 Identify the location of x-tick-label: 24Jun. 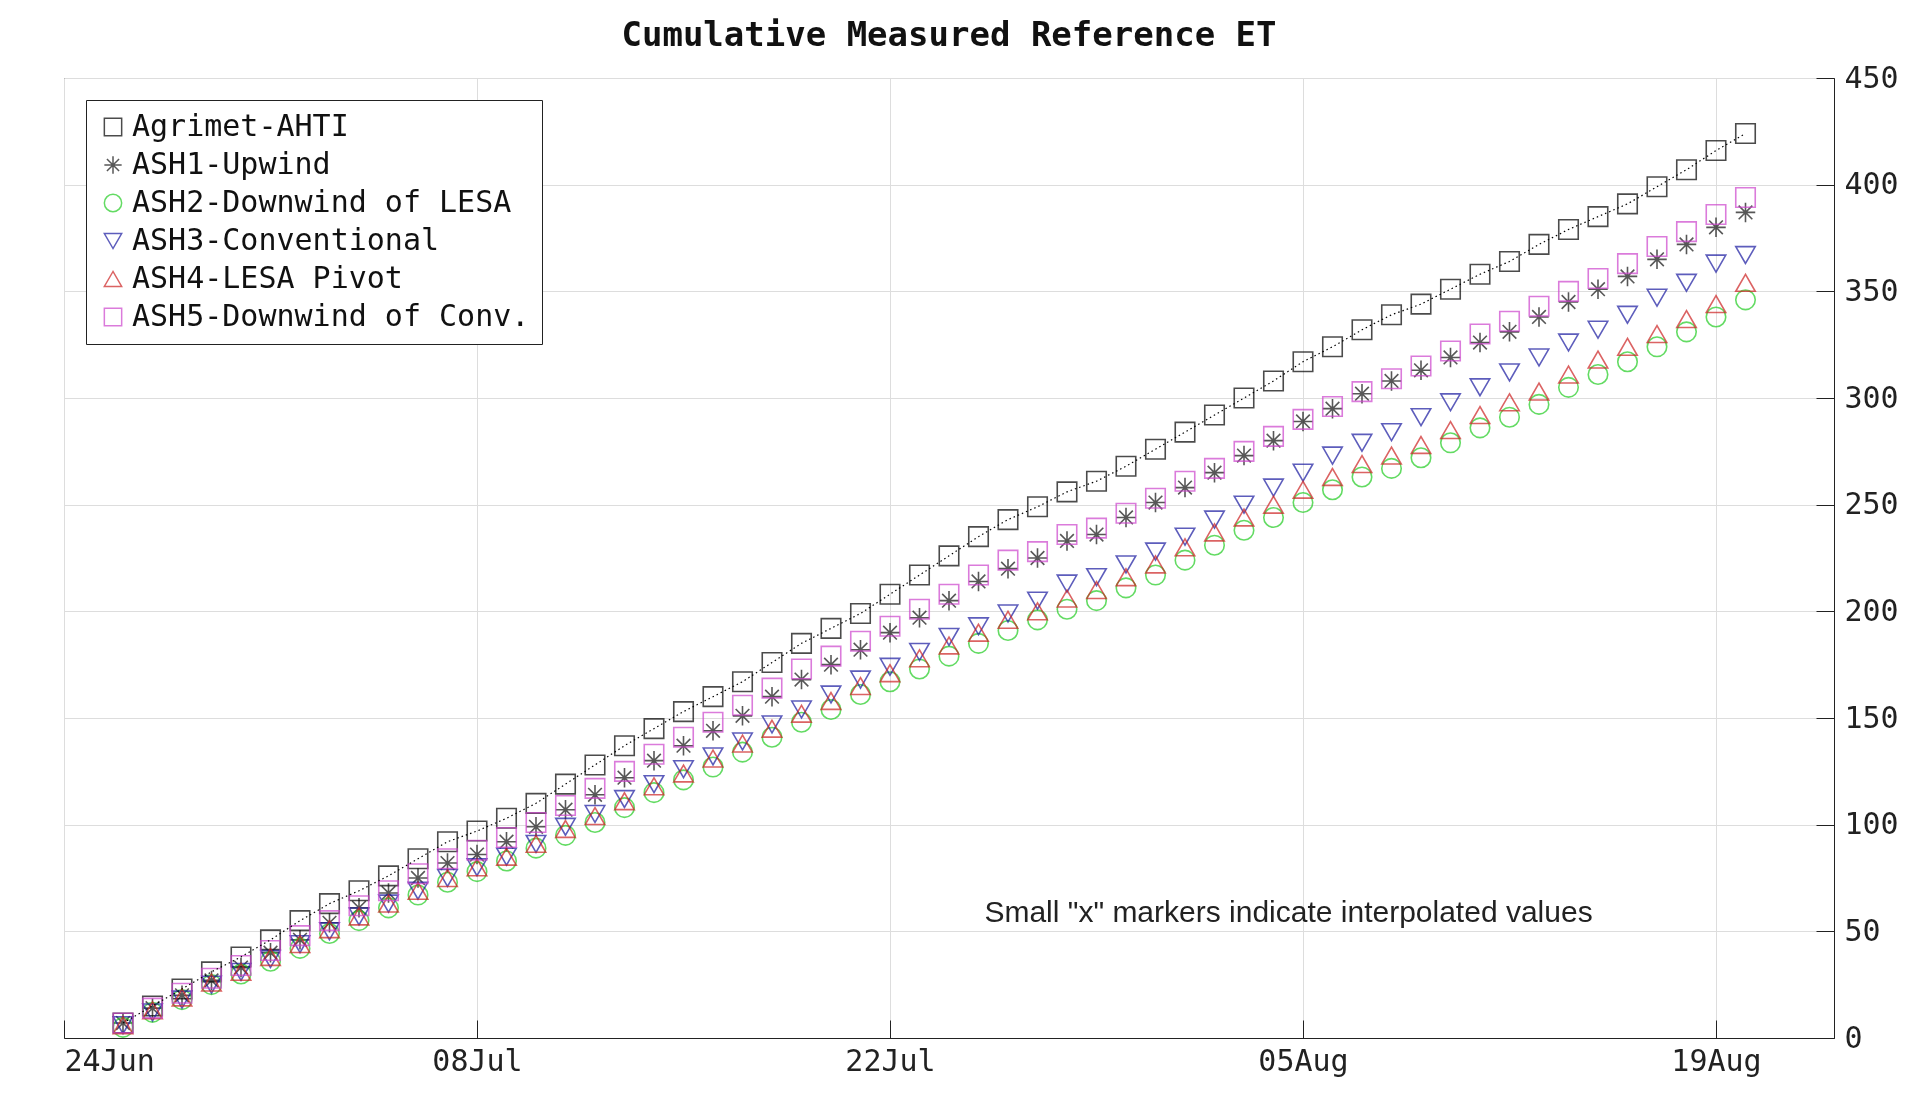
(109, 1060).